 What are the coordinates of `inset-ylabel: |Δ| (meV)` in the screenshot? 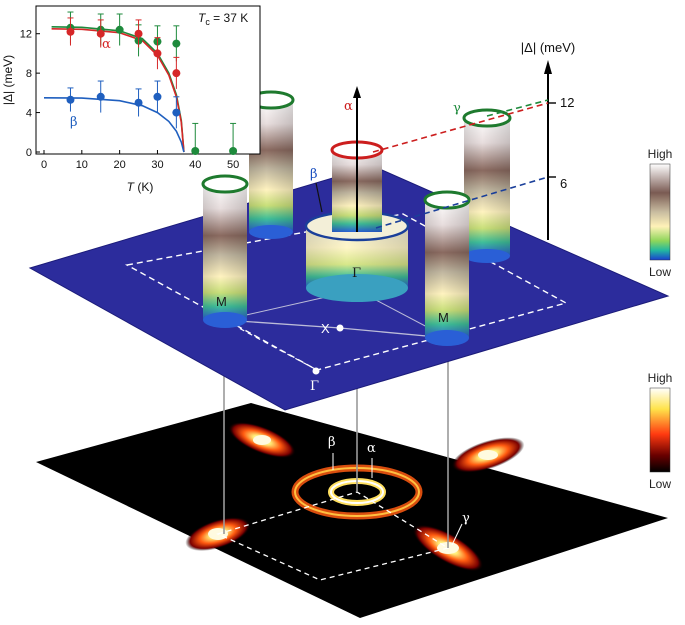 It's located at (8, 80).